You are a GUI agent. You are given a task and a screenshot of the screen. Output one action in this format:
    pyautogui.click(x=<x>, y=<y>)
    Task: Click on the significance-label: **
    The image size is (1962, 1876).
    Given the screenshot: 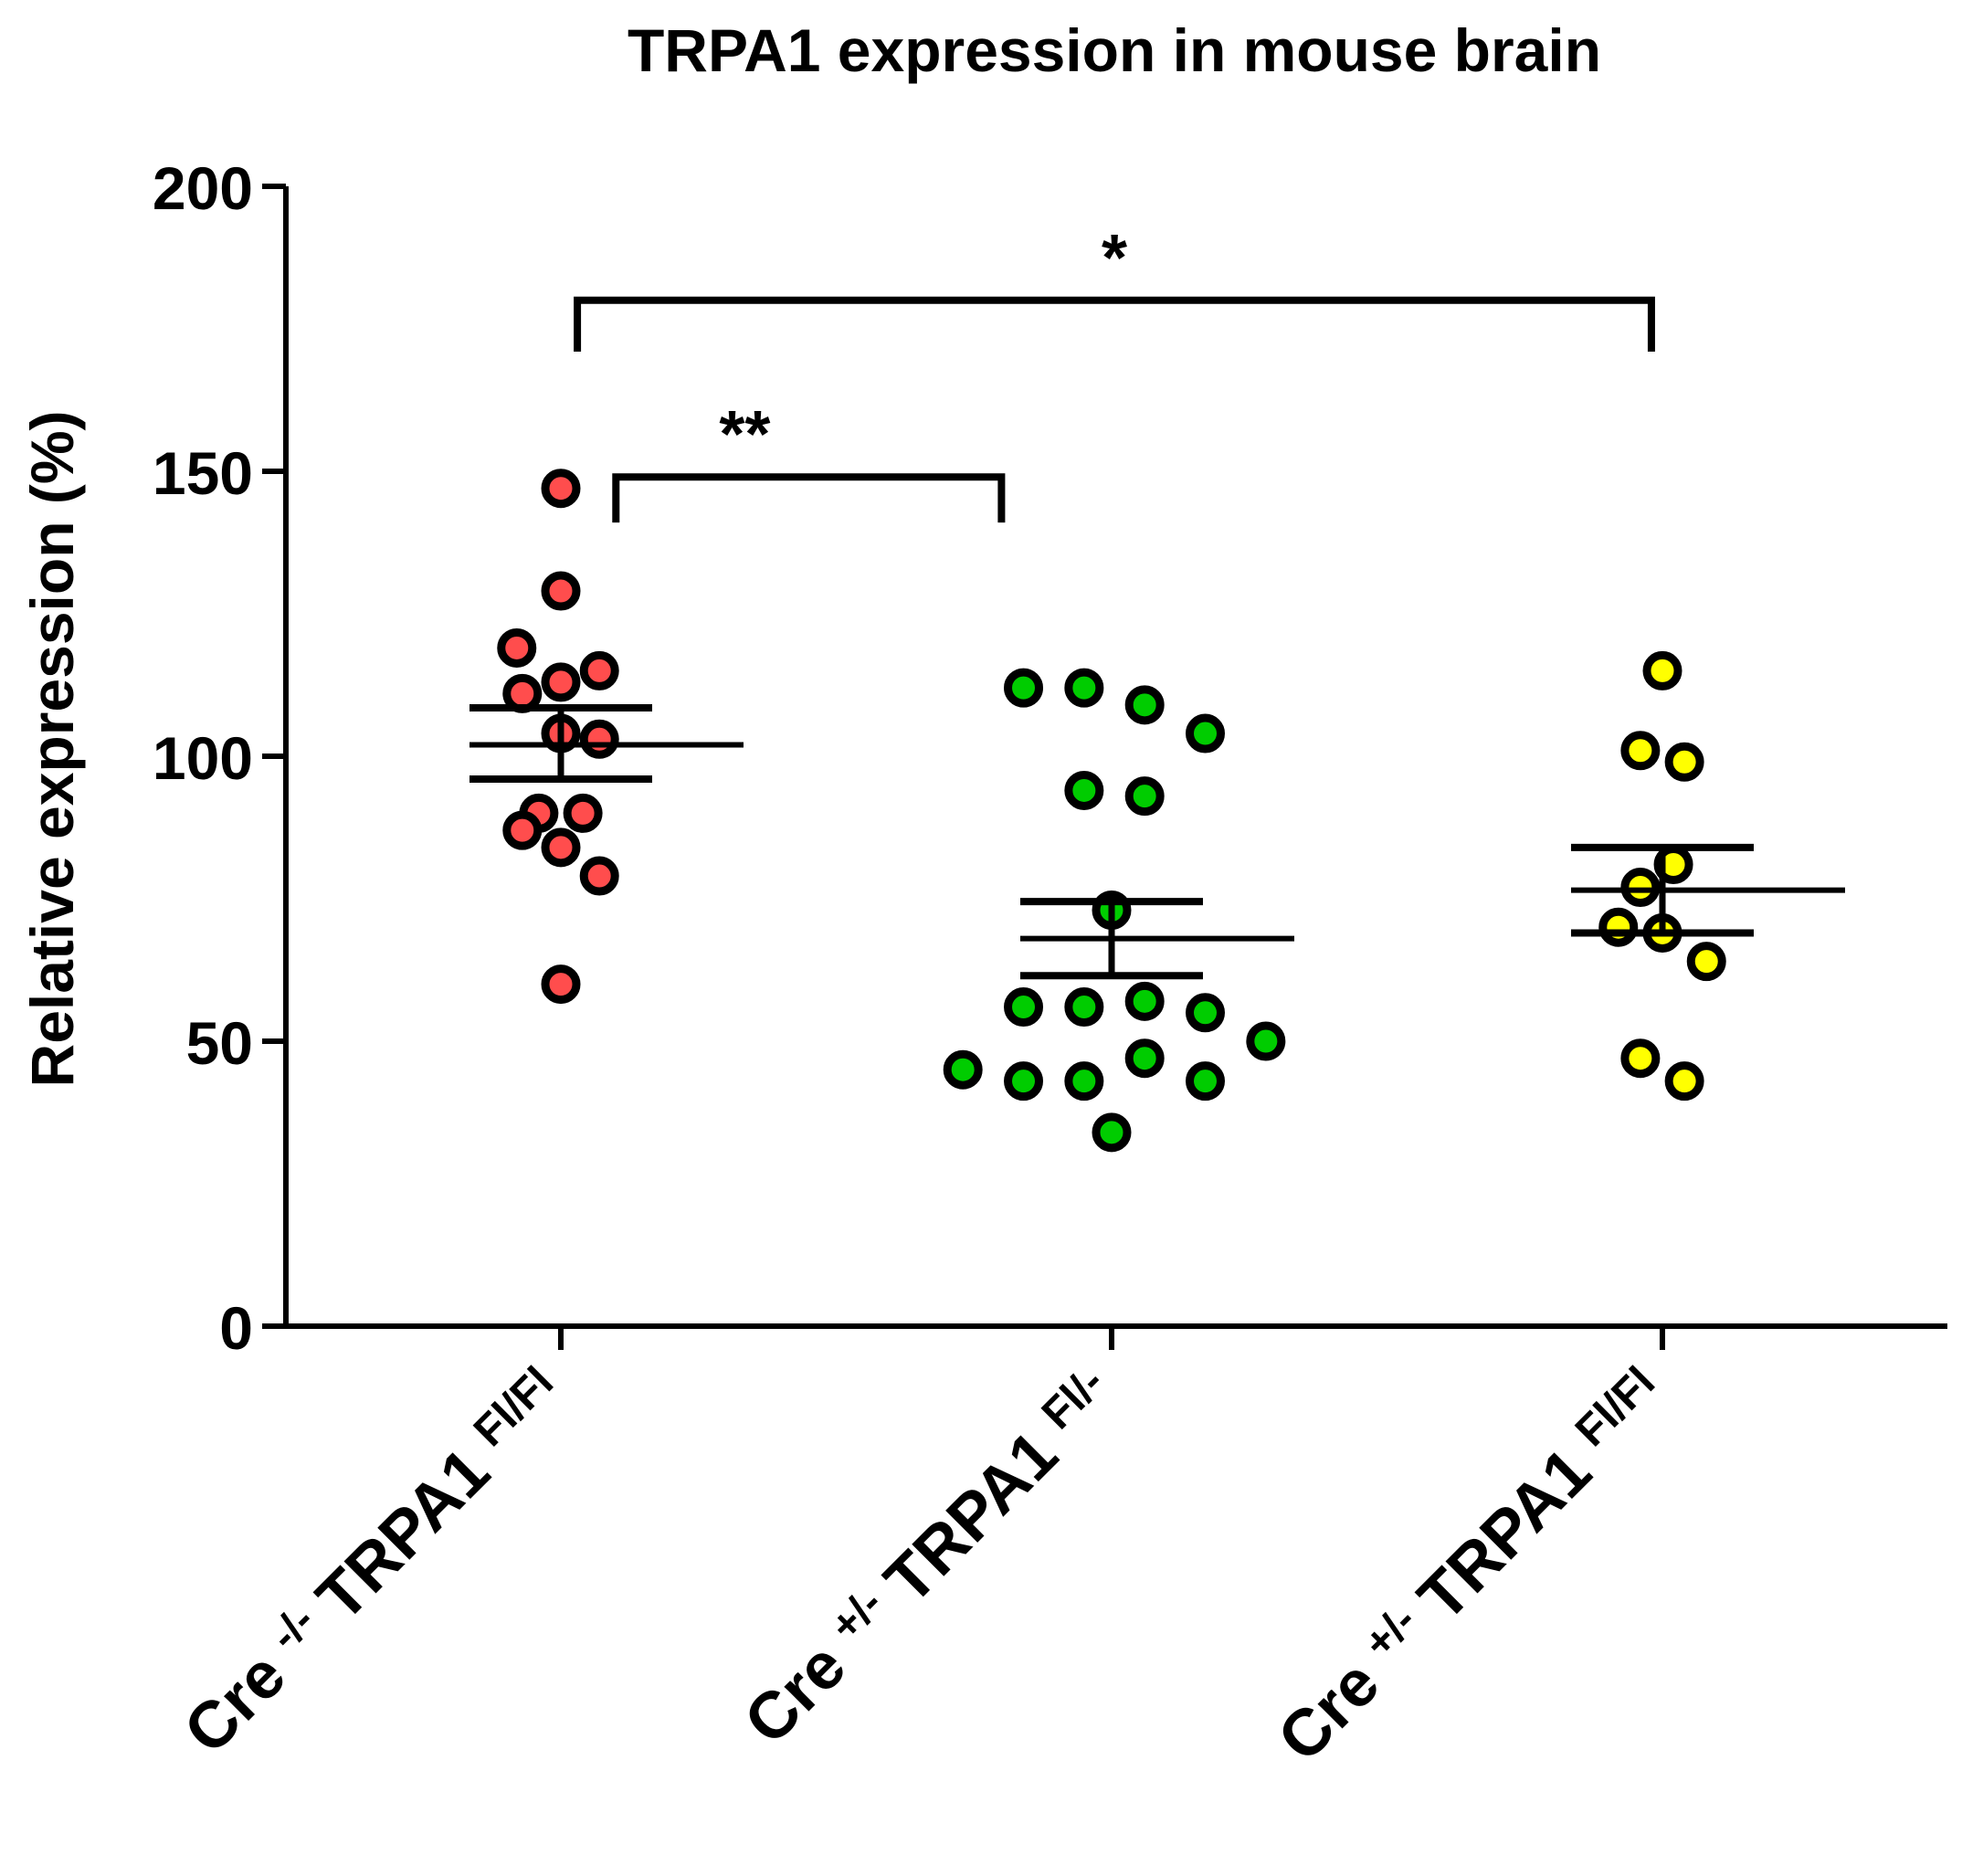 What is the action you would take?
    pyautogui.click(x=744, y=434)
    